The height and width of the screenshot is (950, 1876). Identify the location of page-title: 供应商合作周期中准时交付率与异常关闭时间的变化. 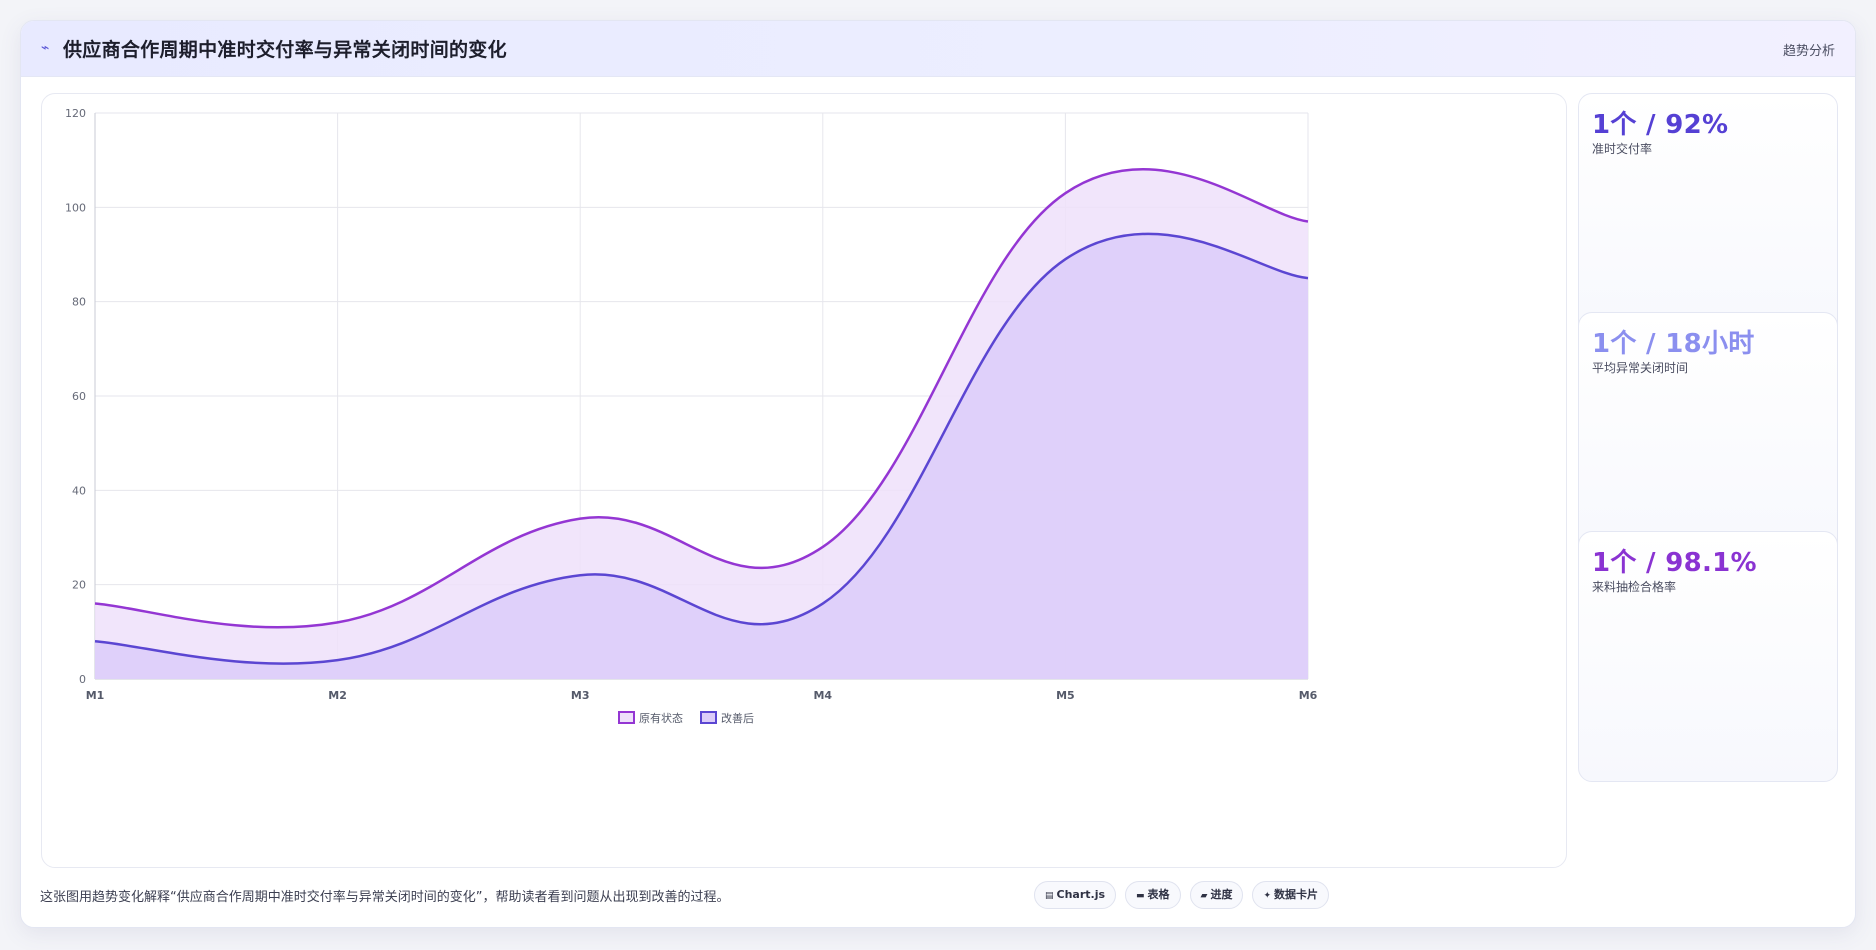
(285, 50).